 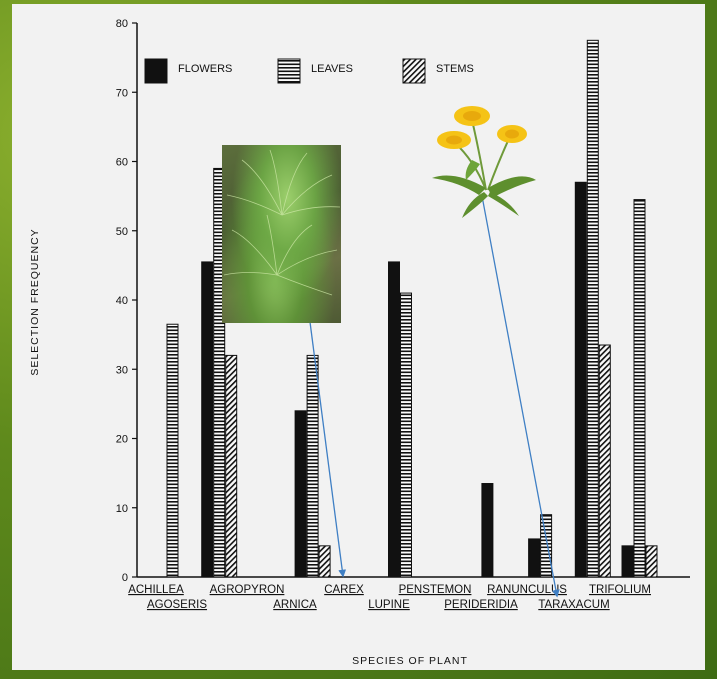 I want to click on legend-label-flowers: FLOWERS, so click(x=205, y=69).